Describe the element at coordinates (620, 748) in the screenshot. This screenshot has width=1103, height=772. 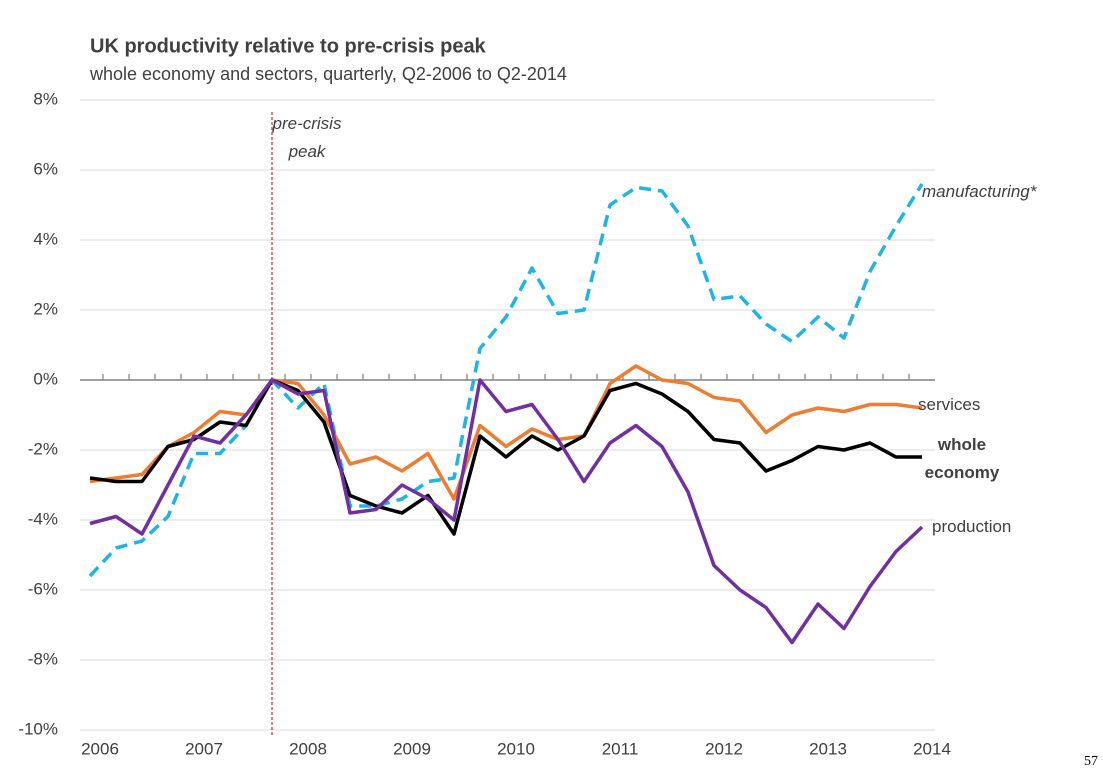
I see `x-tick-label: 2011` at that location.